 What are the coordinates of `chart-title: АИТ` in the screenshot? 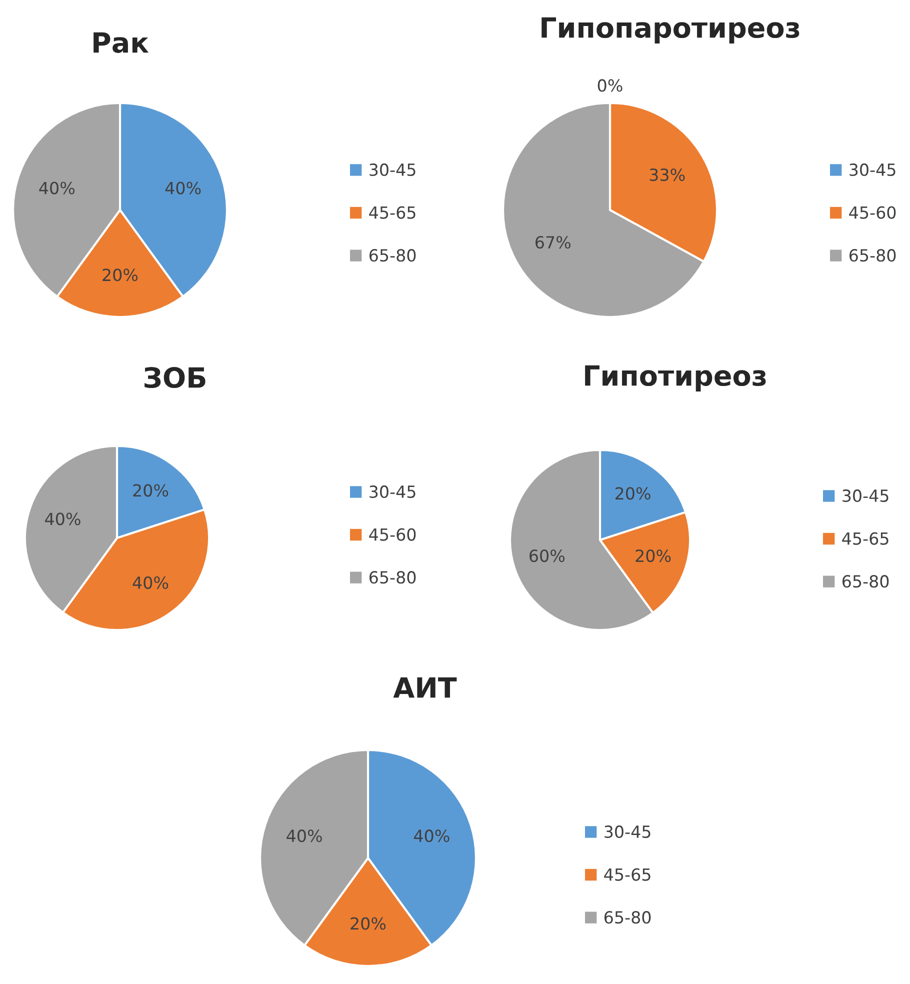 It's located at (425, 687).